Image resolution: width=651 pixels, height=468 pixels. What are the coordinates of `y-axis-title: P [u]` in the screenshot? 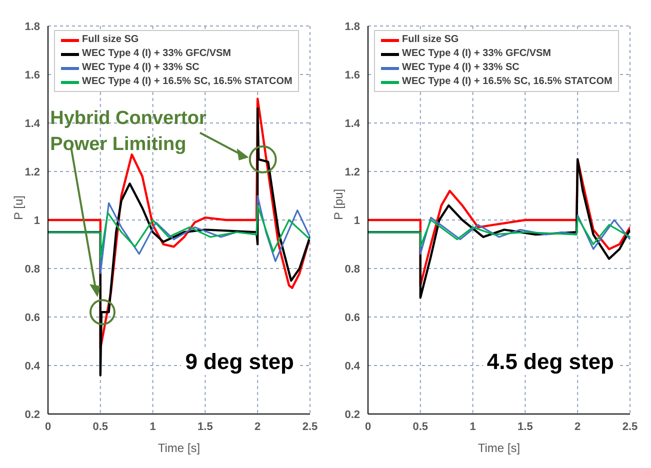 It's located at (18, 208).